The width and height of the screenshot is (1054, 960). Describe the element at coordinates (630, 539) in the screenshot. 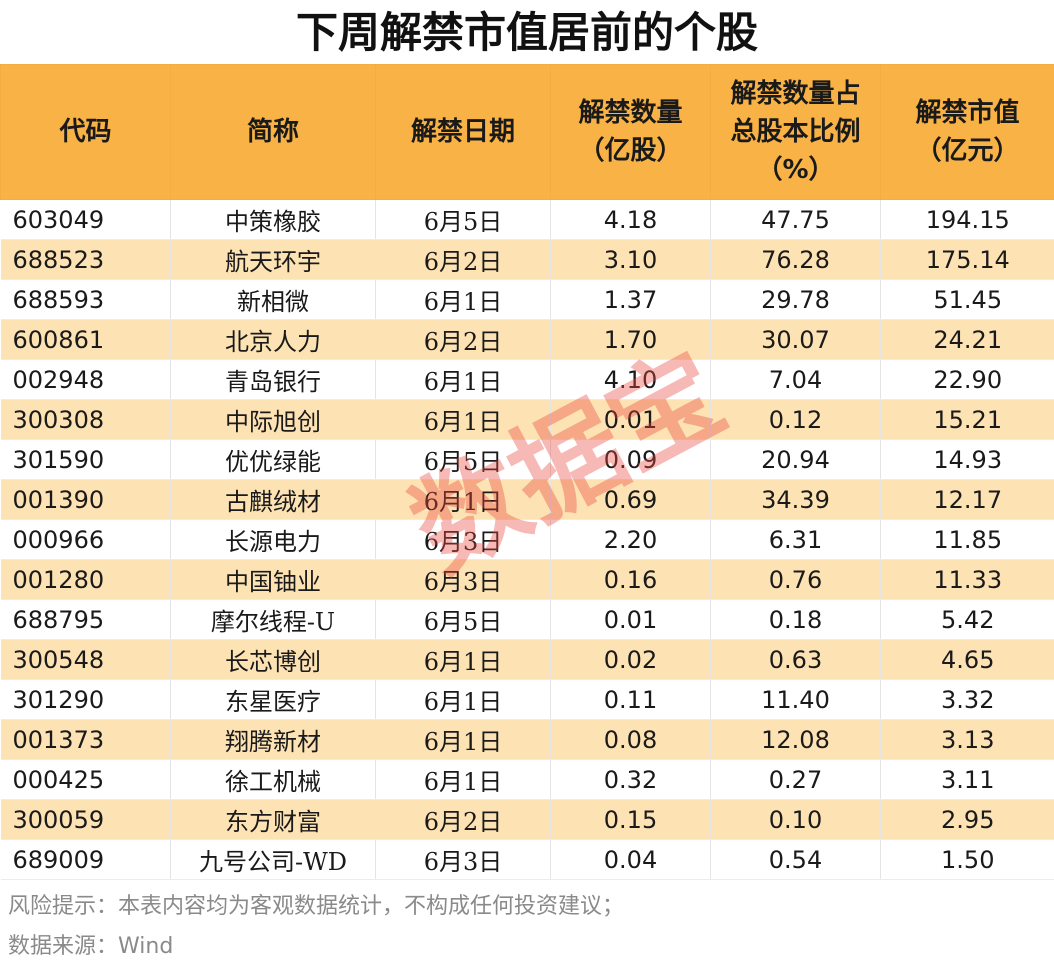

I see `cell-unlock-shares: 2.20` at that location.